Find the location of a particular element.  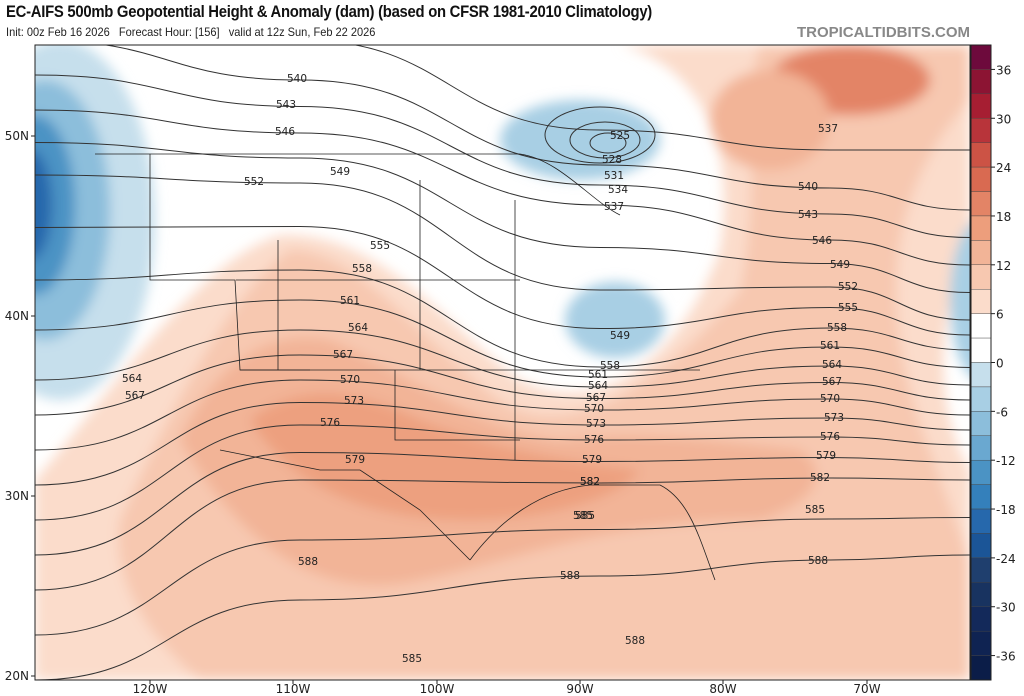

lat-label: 30N is located at coordinates (17, 496).